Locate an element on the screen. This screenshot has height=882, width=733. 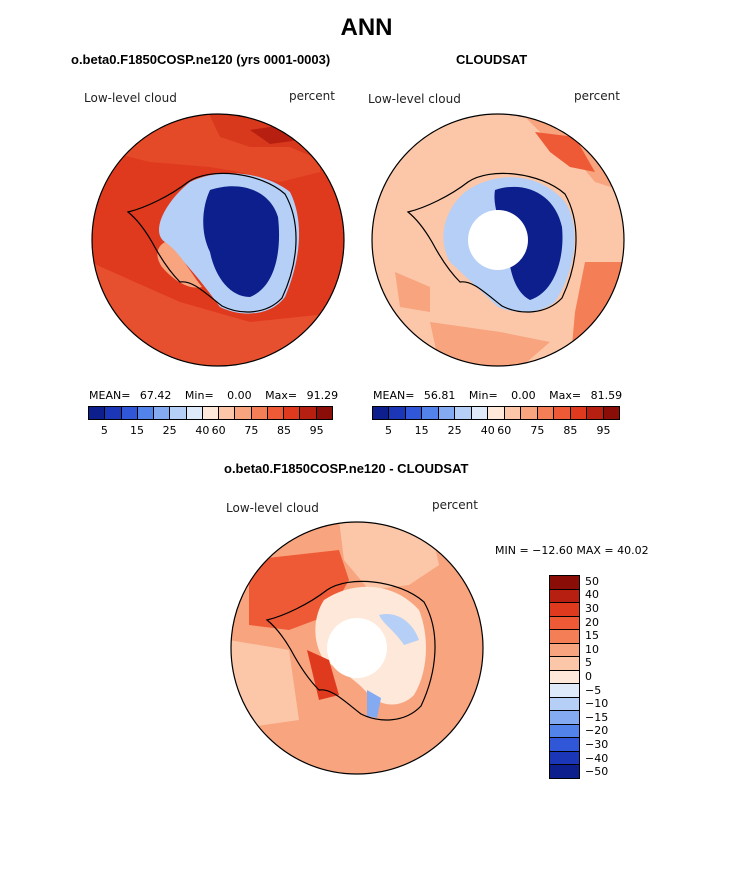
stat-min-label: Min= is located at coordinates (483, 395).